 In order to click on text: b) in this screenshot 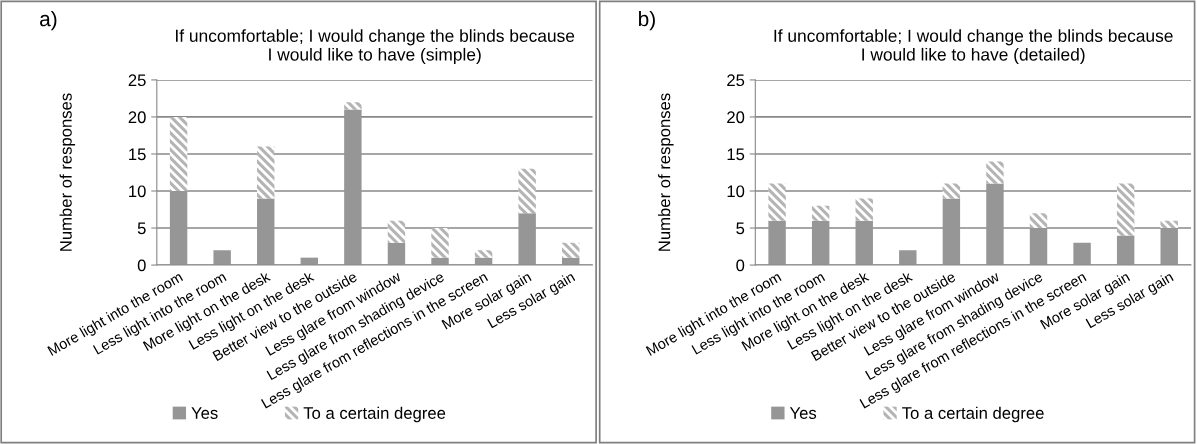, I will do `click(647, 20)`.